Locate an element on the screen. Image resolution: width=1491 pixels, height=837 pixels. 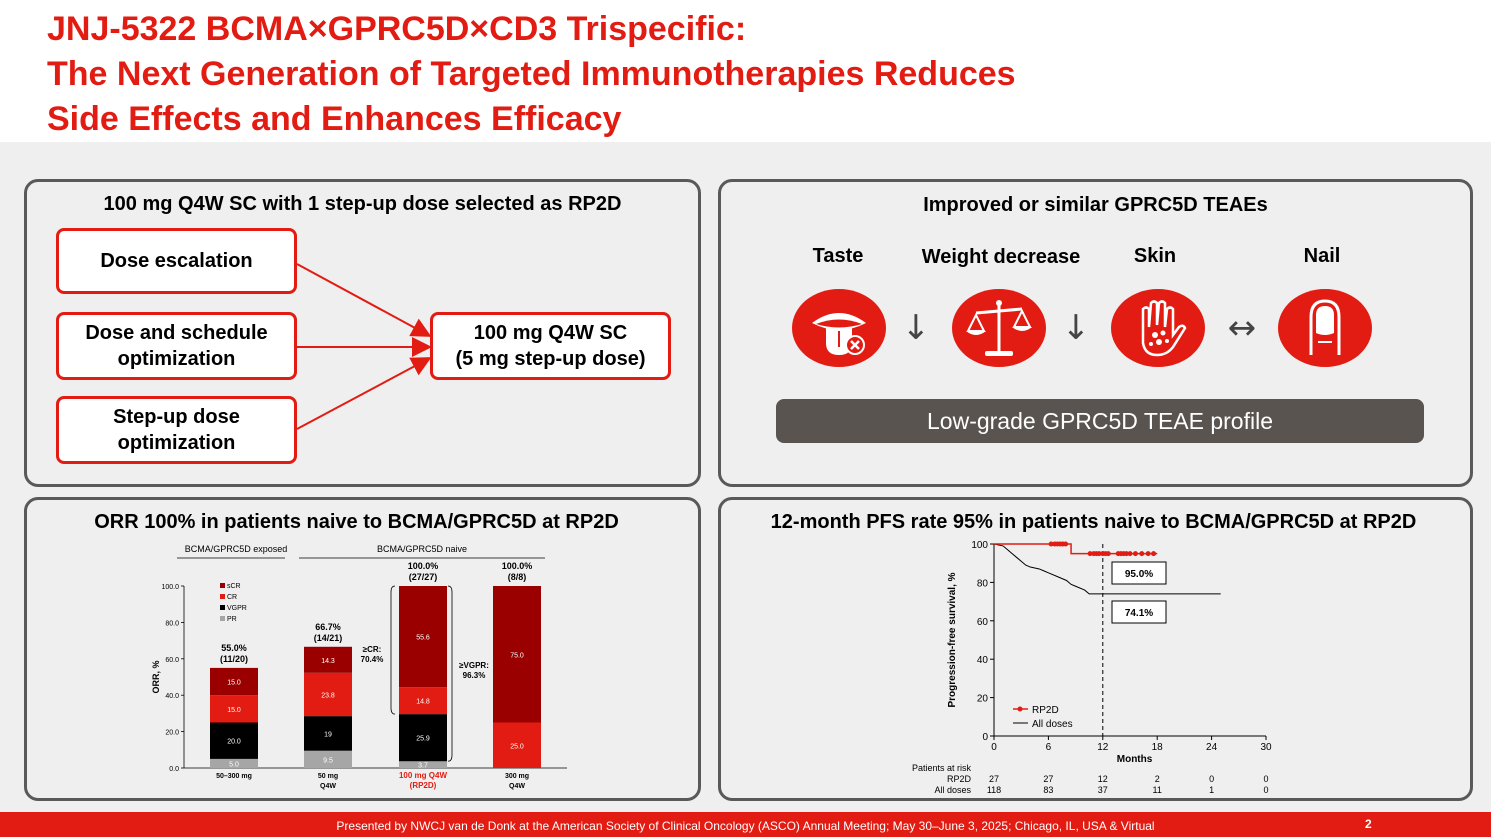
pfs-legend-rp2d-marker is located at coordinates (1020, 709).